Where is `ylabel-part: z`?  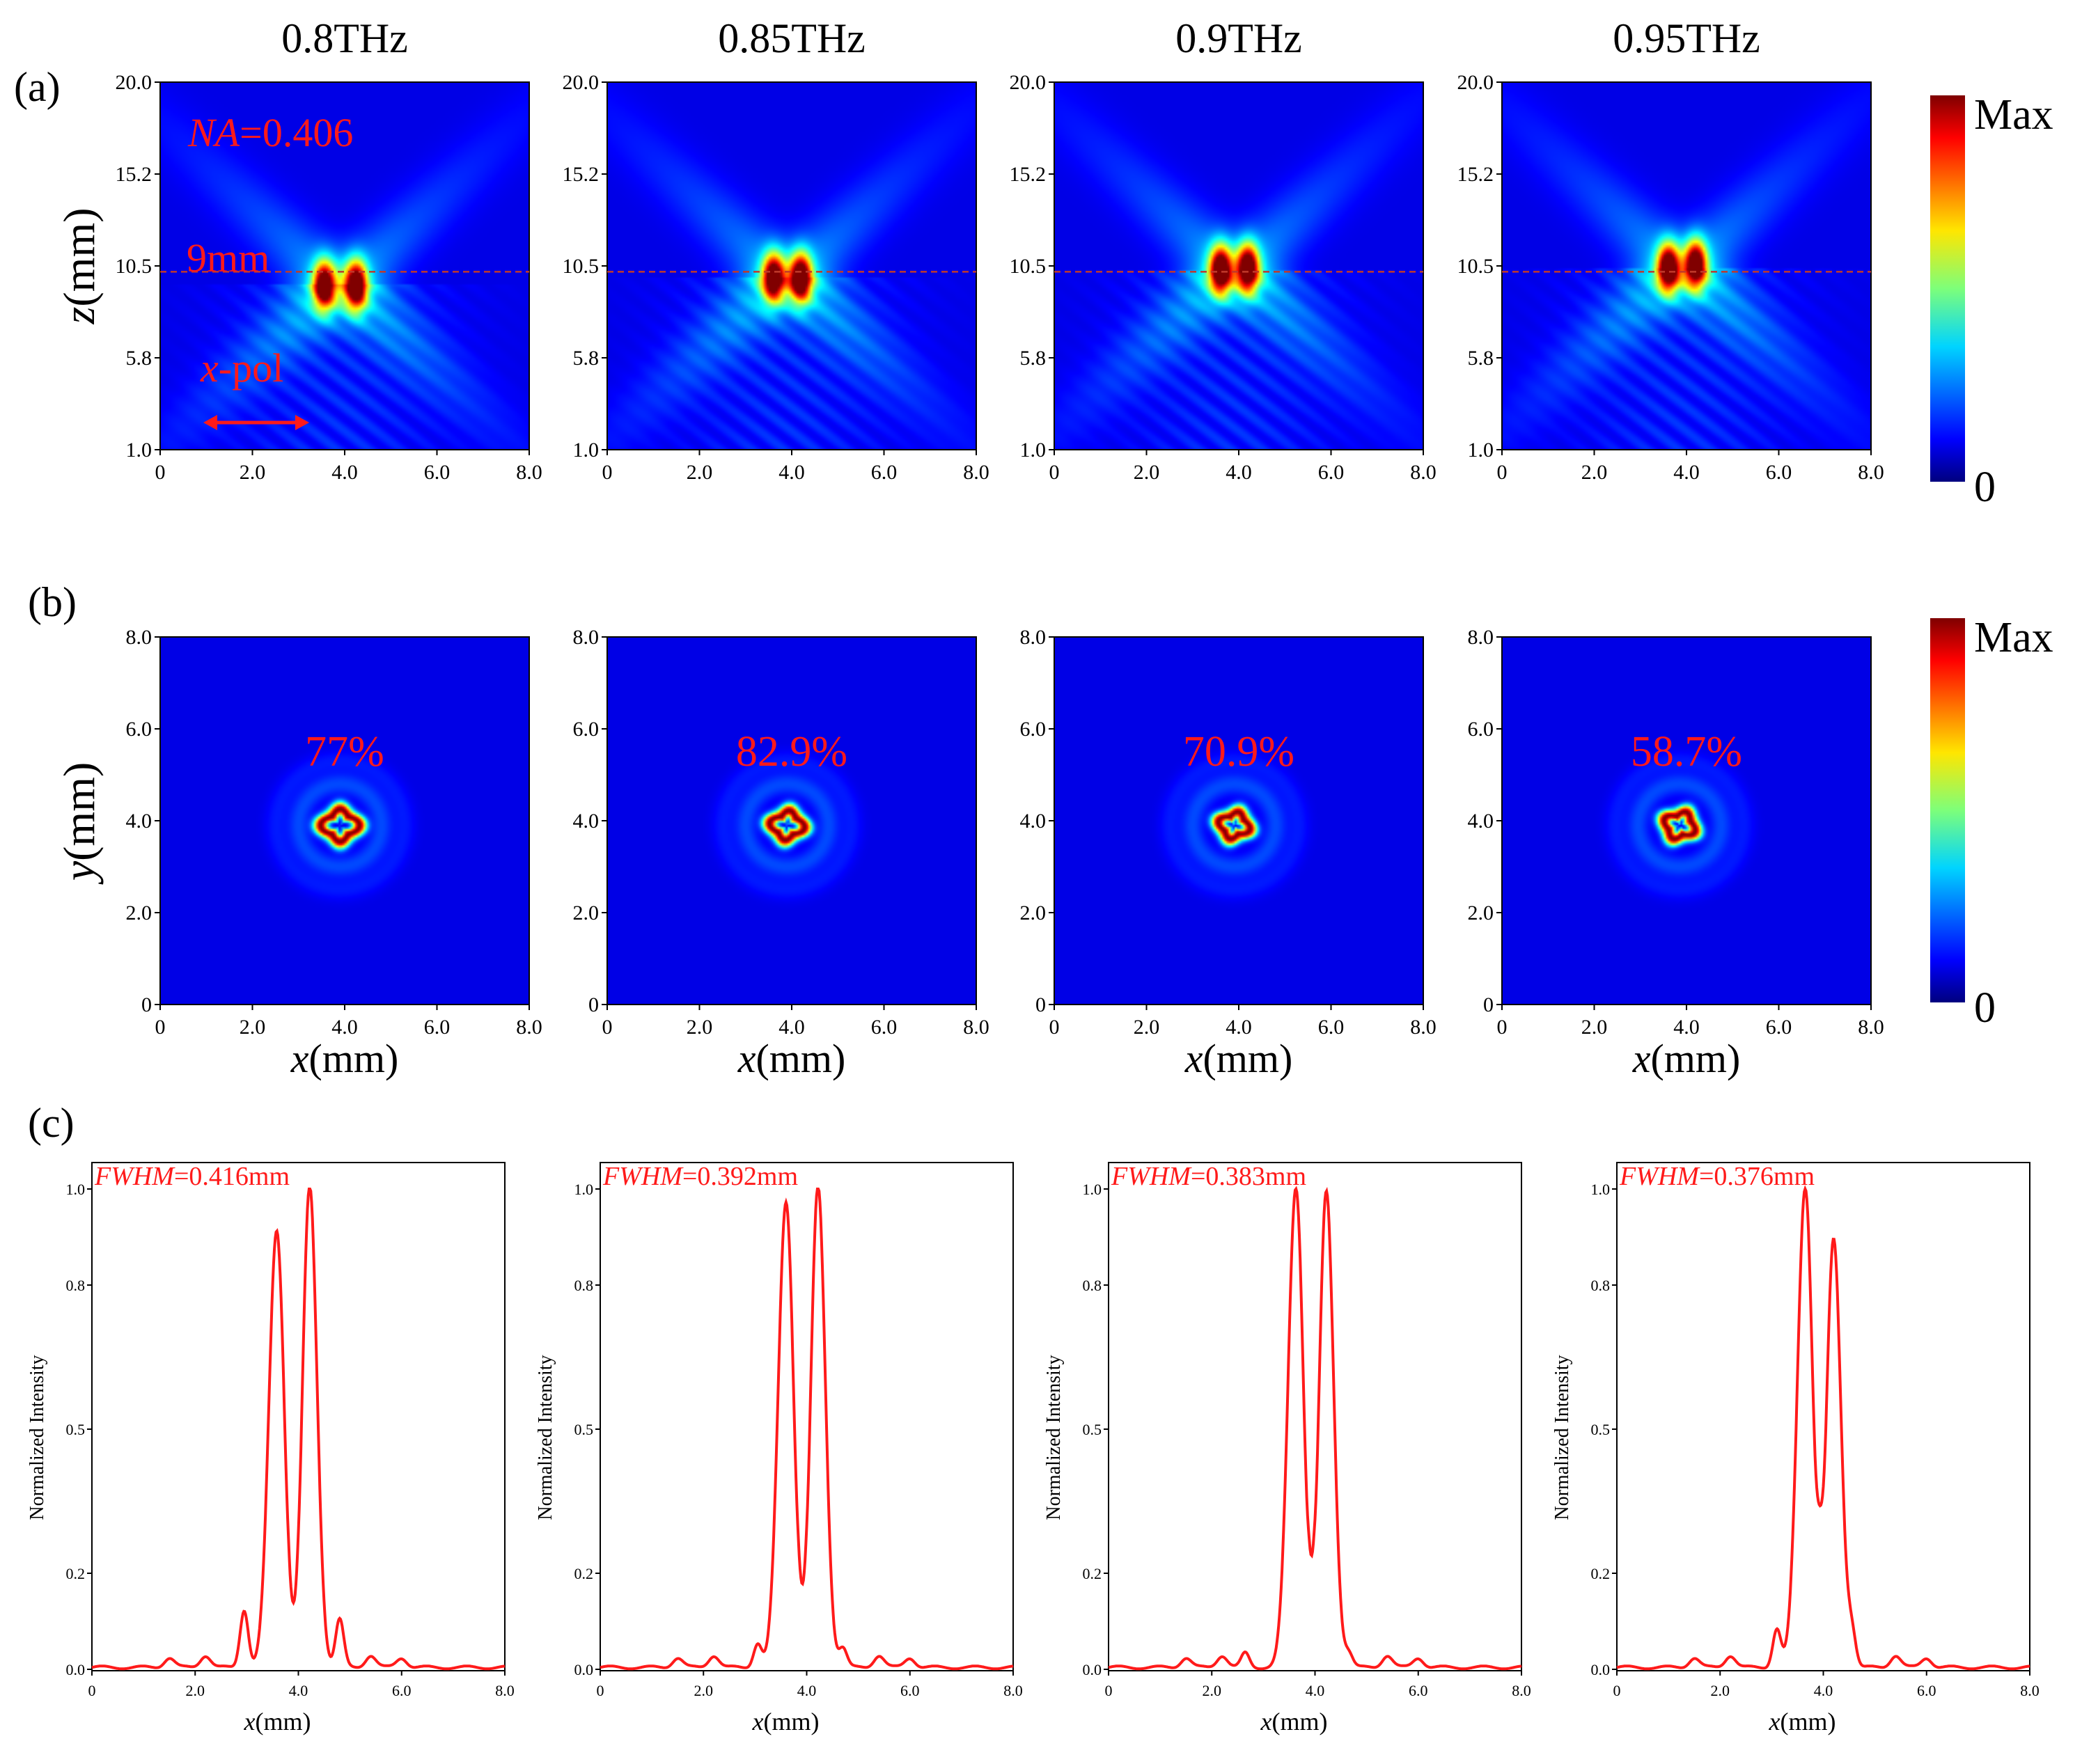
ylabel-part: z is located at coordinates (79, 316).